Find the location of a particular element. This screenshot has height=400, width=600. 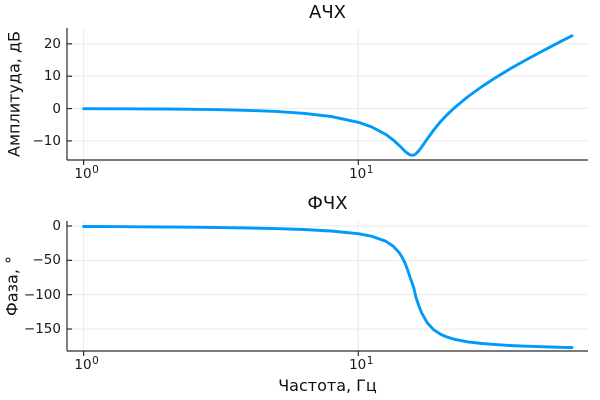

phase-plot-title: ФЧХ is located at coordinates (327, 203).